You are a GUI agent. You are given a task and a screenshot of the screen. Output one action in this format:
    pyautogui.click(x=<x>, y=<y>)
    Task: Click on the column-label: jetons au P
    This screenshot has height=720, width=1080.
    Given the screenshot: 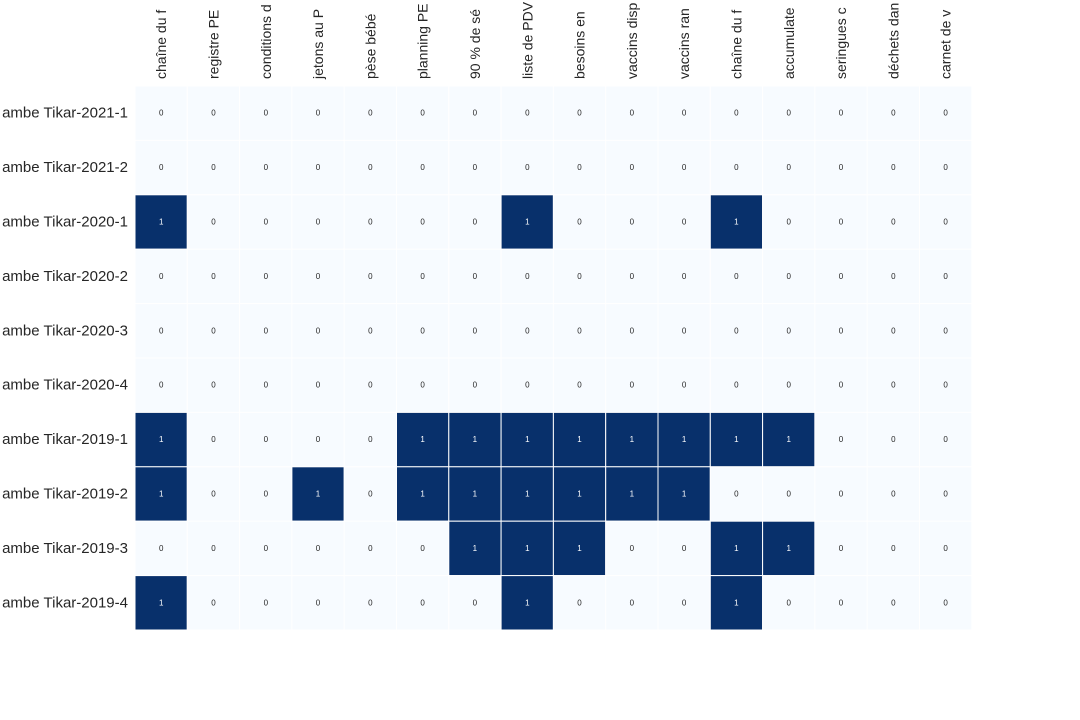 What is the action you would take?
    pyautogui.click(x=318, y=44)
    